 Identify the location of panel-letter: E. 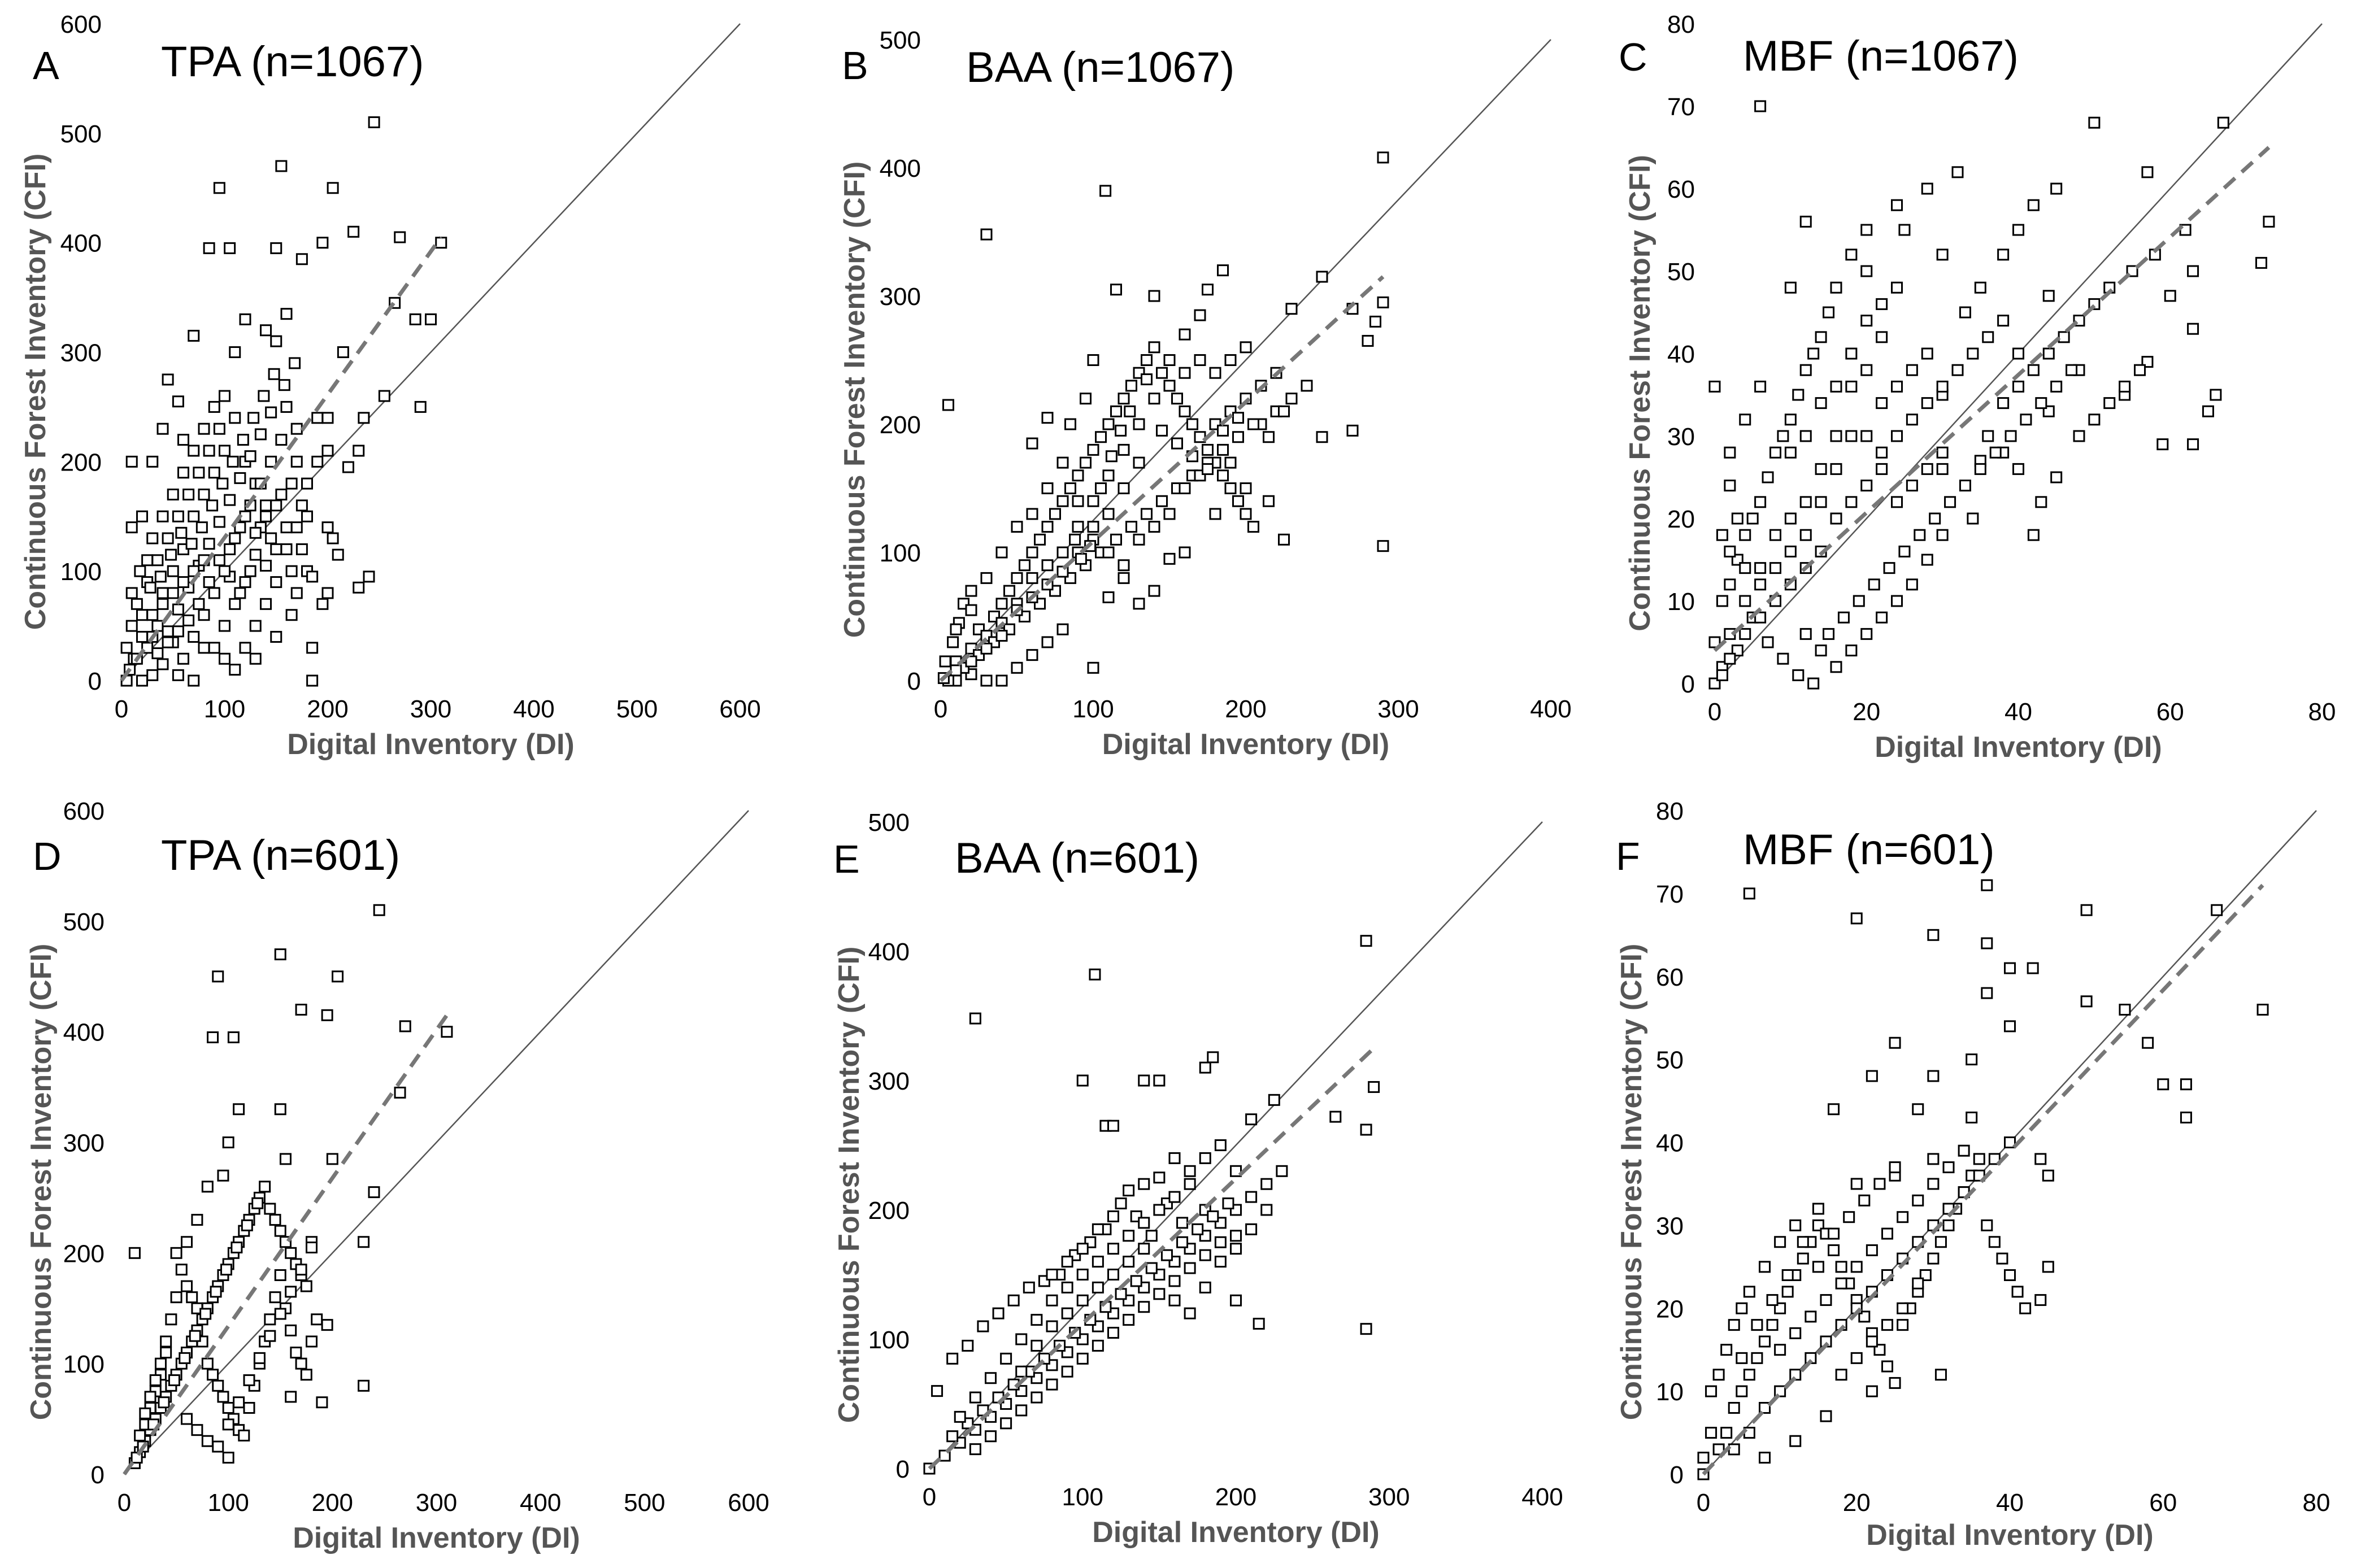
(846, 859).